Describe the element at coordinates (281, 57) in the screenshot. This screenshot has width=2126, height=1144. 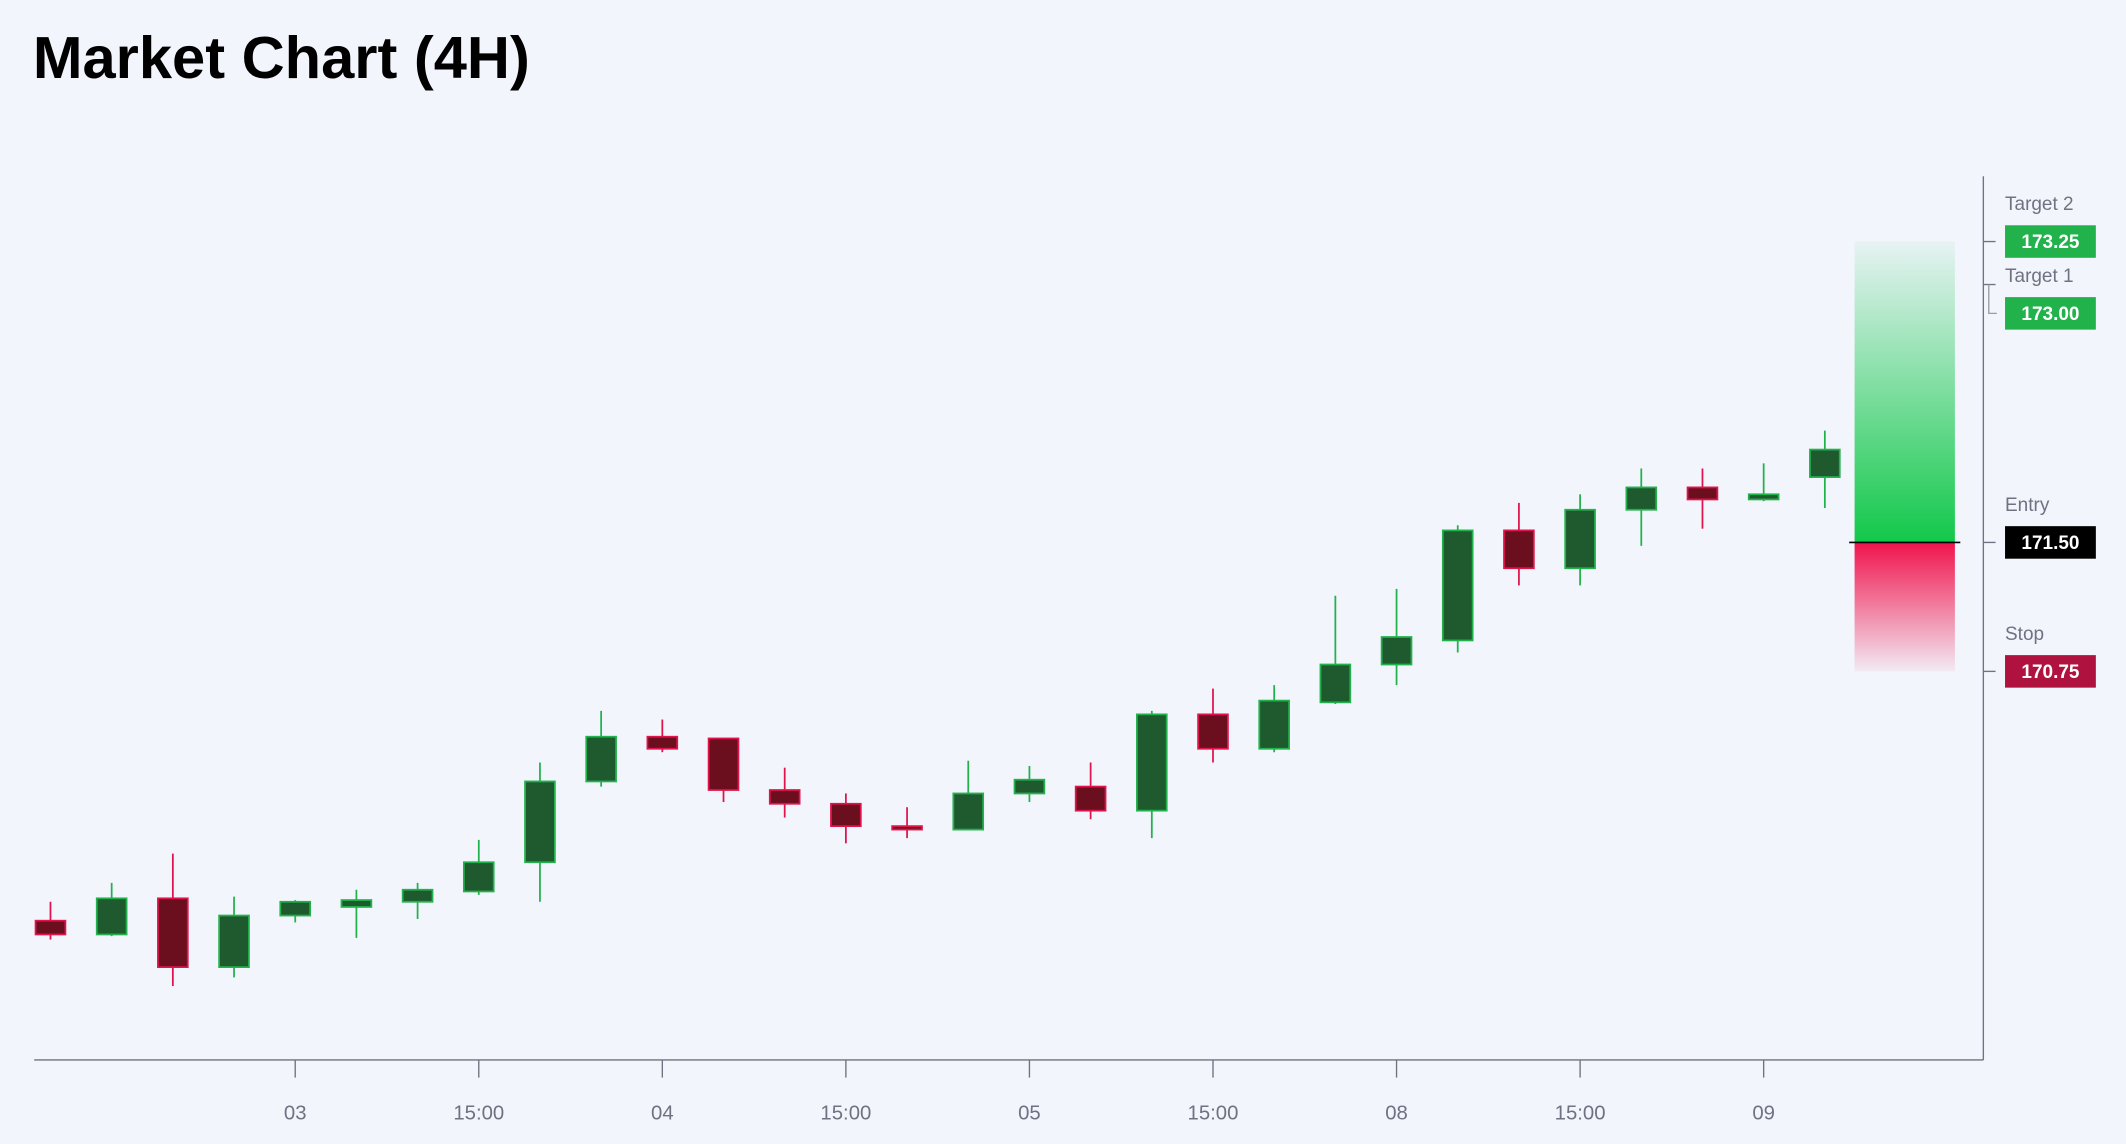
I see `chart-title: Market Chart (4H)` at that location.